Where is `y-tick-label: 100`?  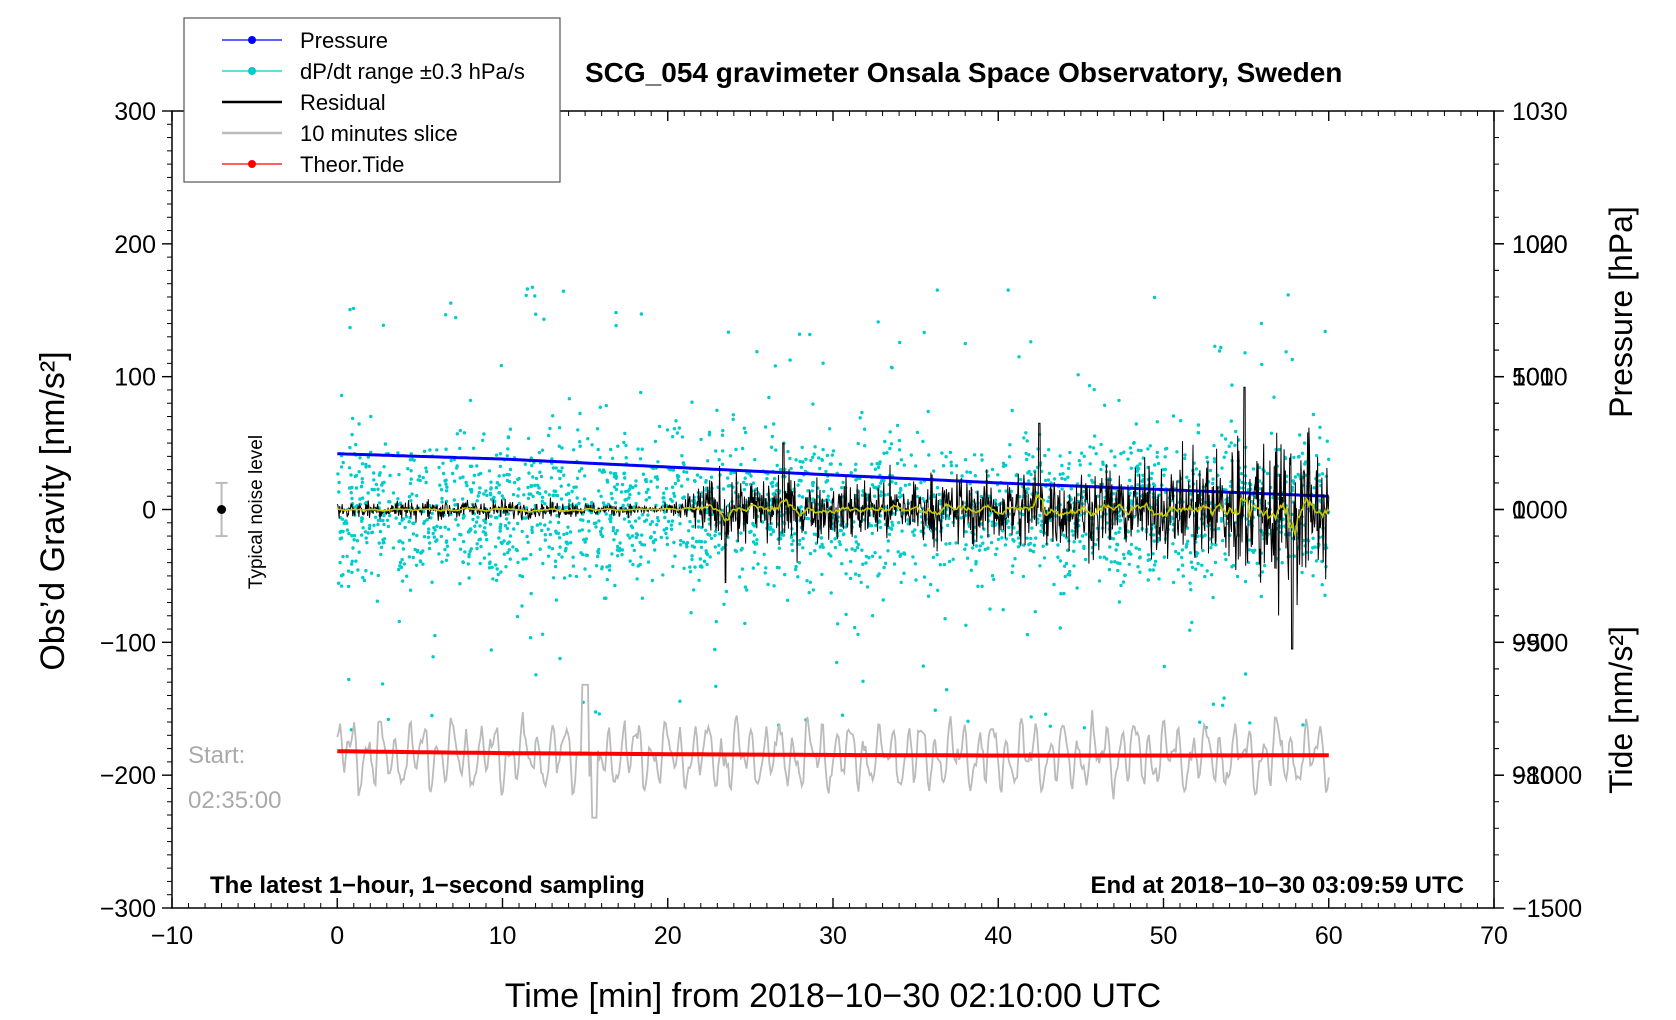 y-tick-label: 100 is located at coordinates (135, 378).